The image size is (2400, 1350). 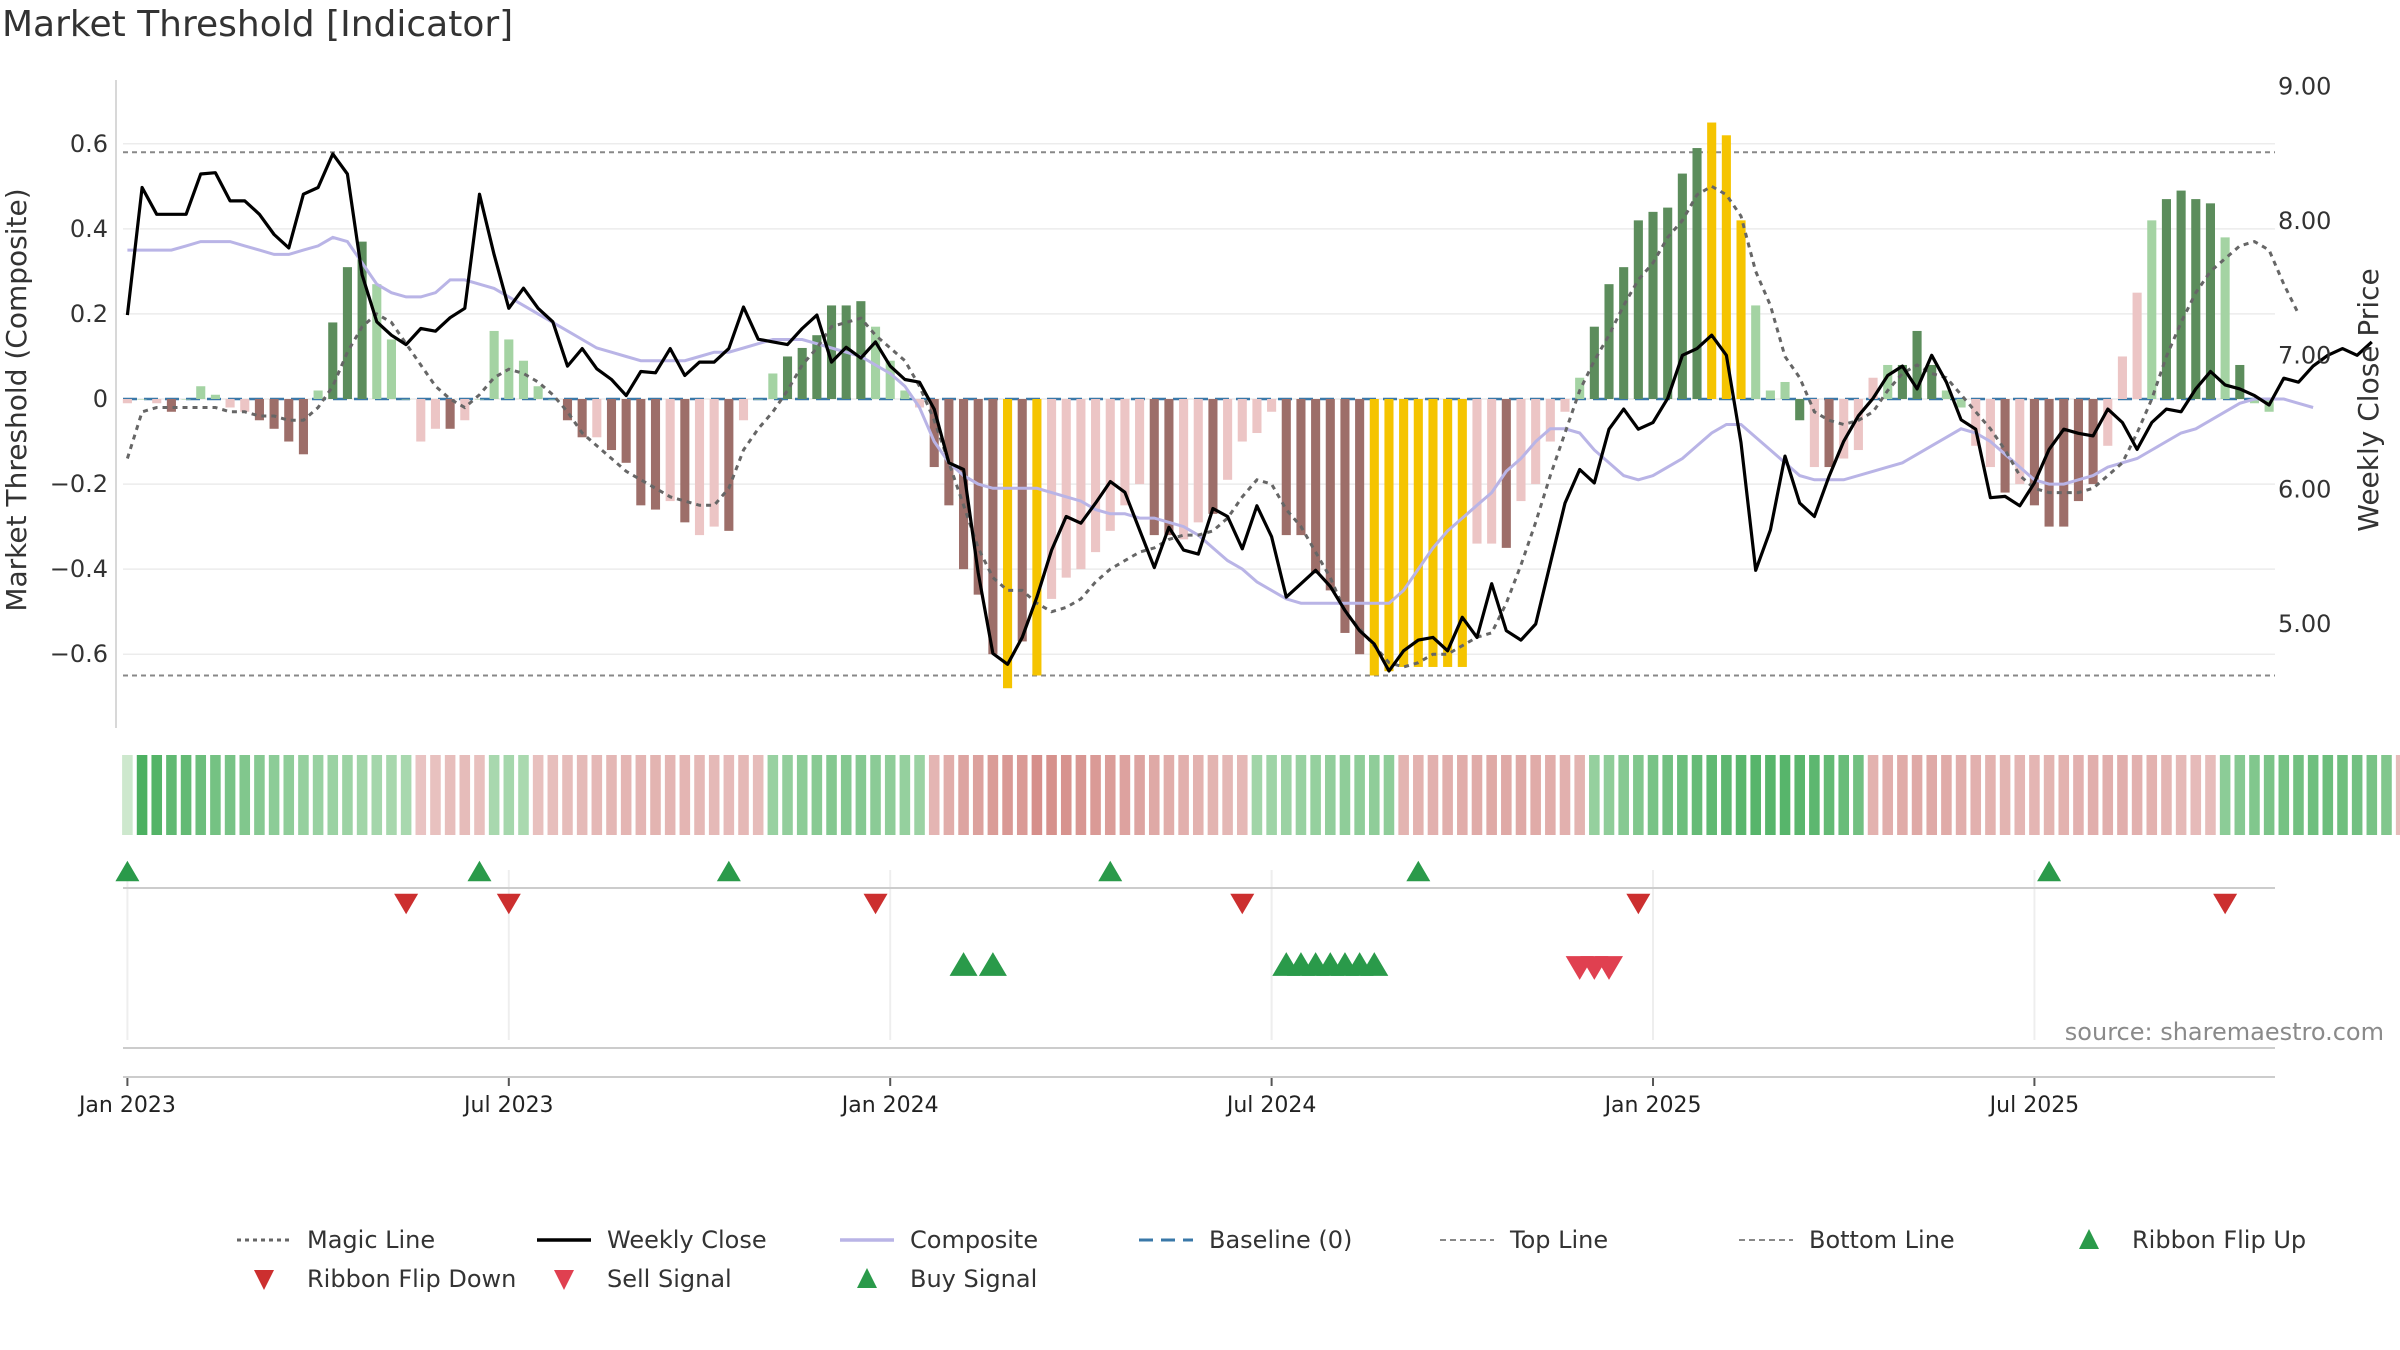 I want to click on ribbon-flip-down-marker, so click(x=875, y=904).